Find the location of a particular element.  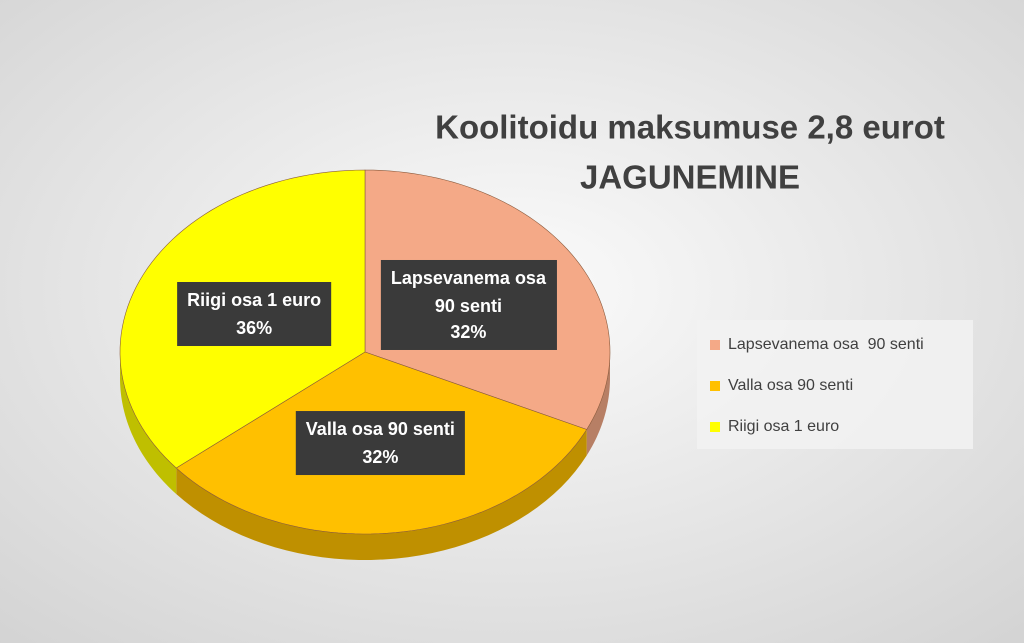

data-label: Lapsevanema osa 90 senti 32% is located at coordinates (468, 304).